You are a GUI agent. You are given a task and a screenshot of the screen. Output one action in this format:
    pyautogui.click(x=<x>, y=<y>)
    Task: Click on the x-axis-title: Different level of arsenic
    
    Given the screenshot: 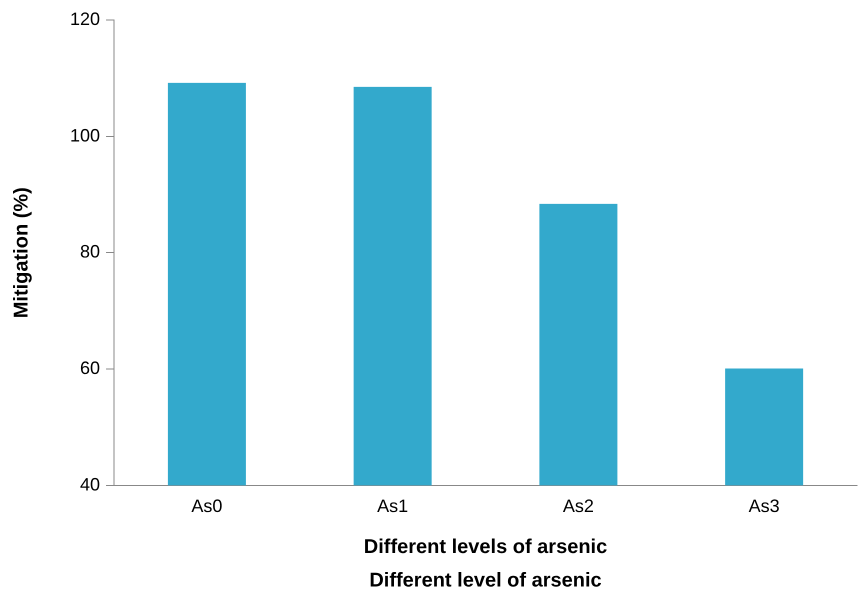 What is the action you would take?
    pyautogui.click(x=485, y=581)
    